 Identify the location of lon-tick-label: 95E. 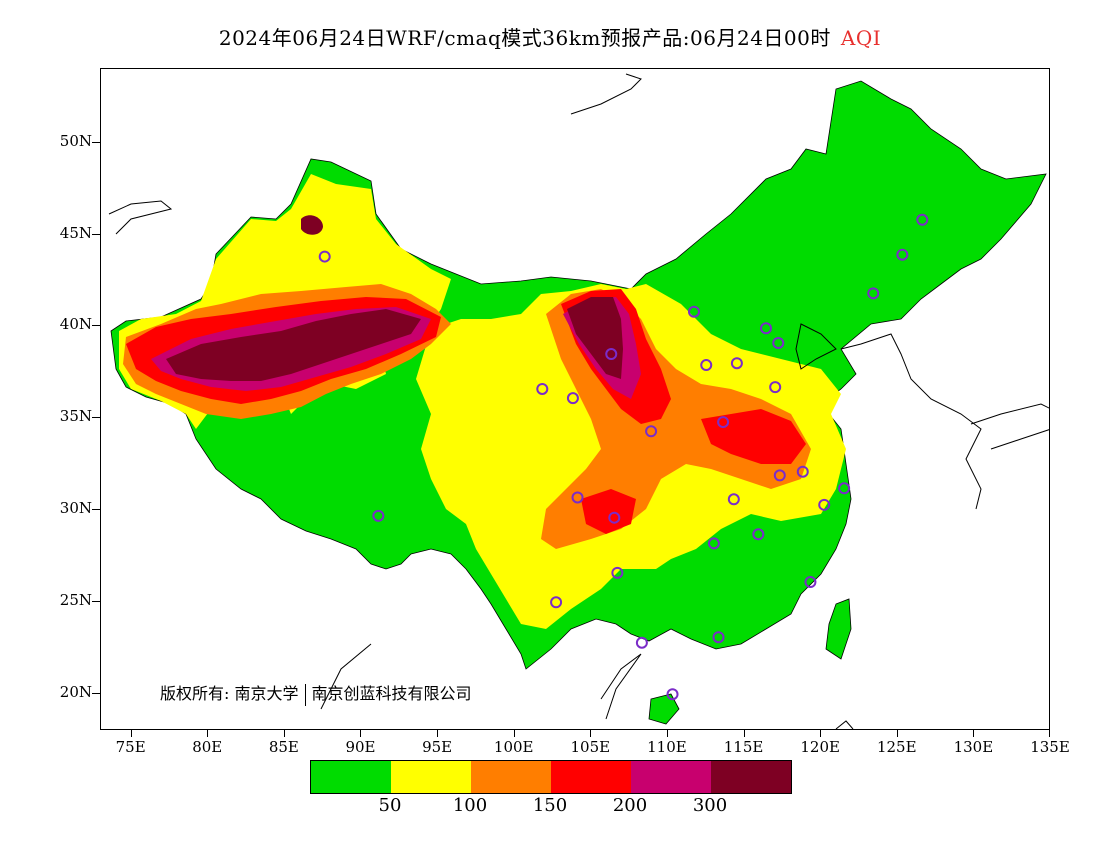
(437, 747).